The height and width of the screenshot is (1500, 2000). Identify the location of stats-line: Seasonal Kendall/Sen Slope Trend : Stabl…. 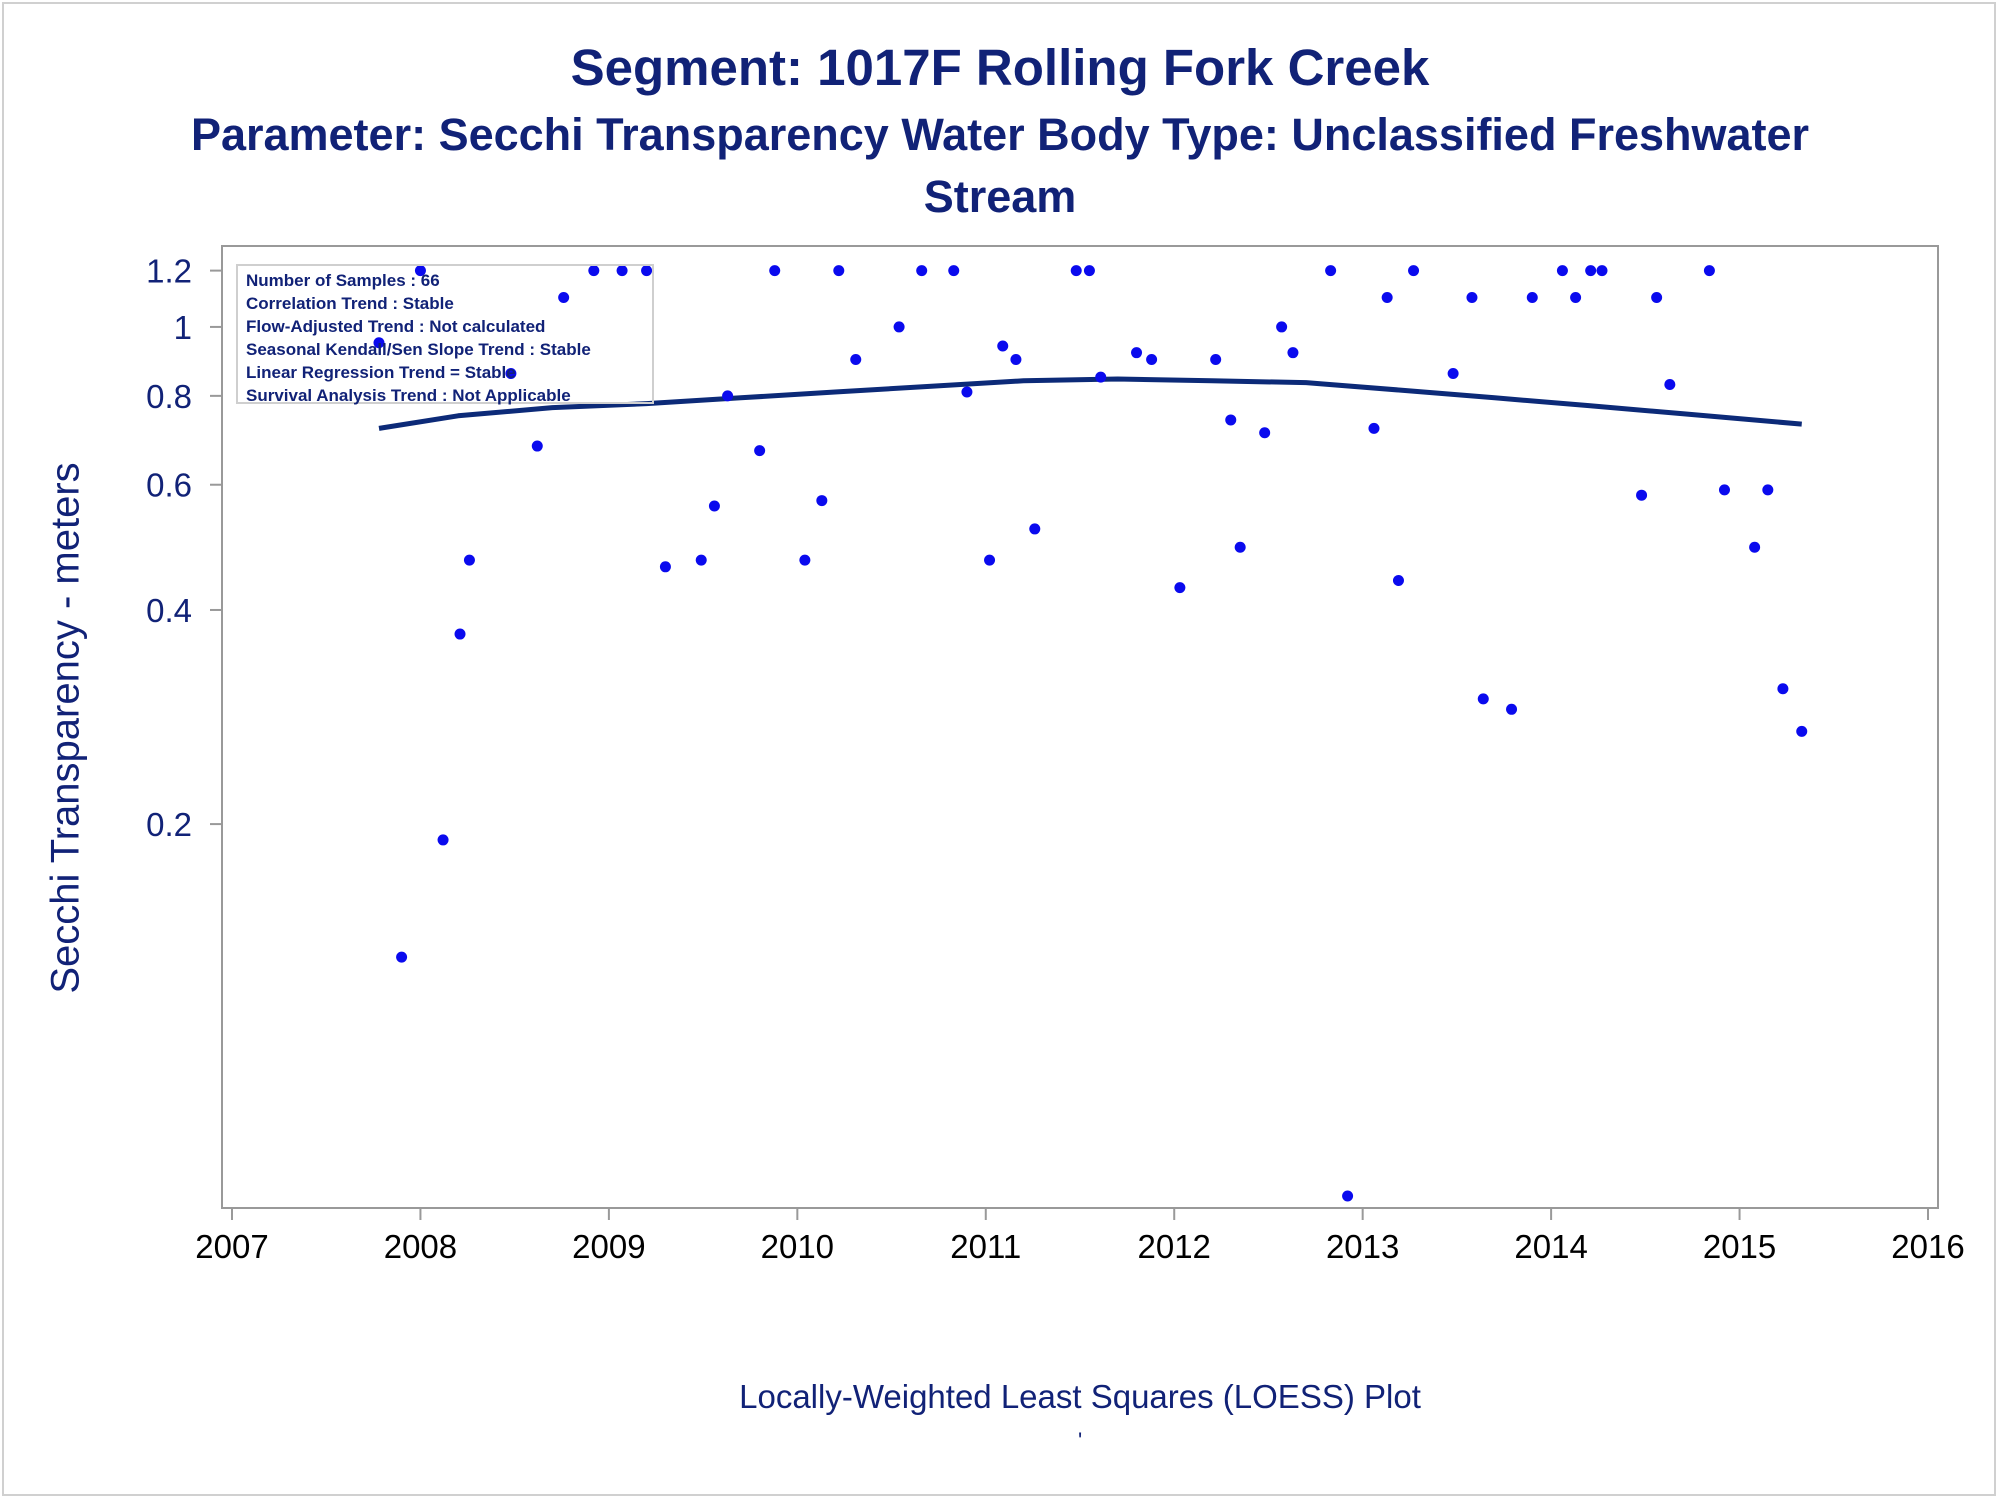
(418, 349).